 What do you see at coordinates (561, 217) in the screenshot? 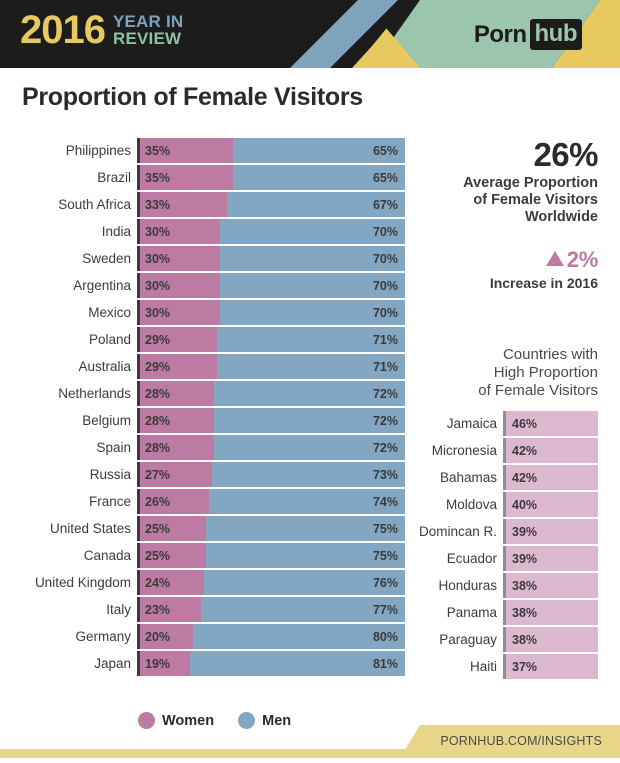
I see `average-caption-line-3: Worldwide` at bounding box center [561, 217].